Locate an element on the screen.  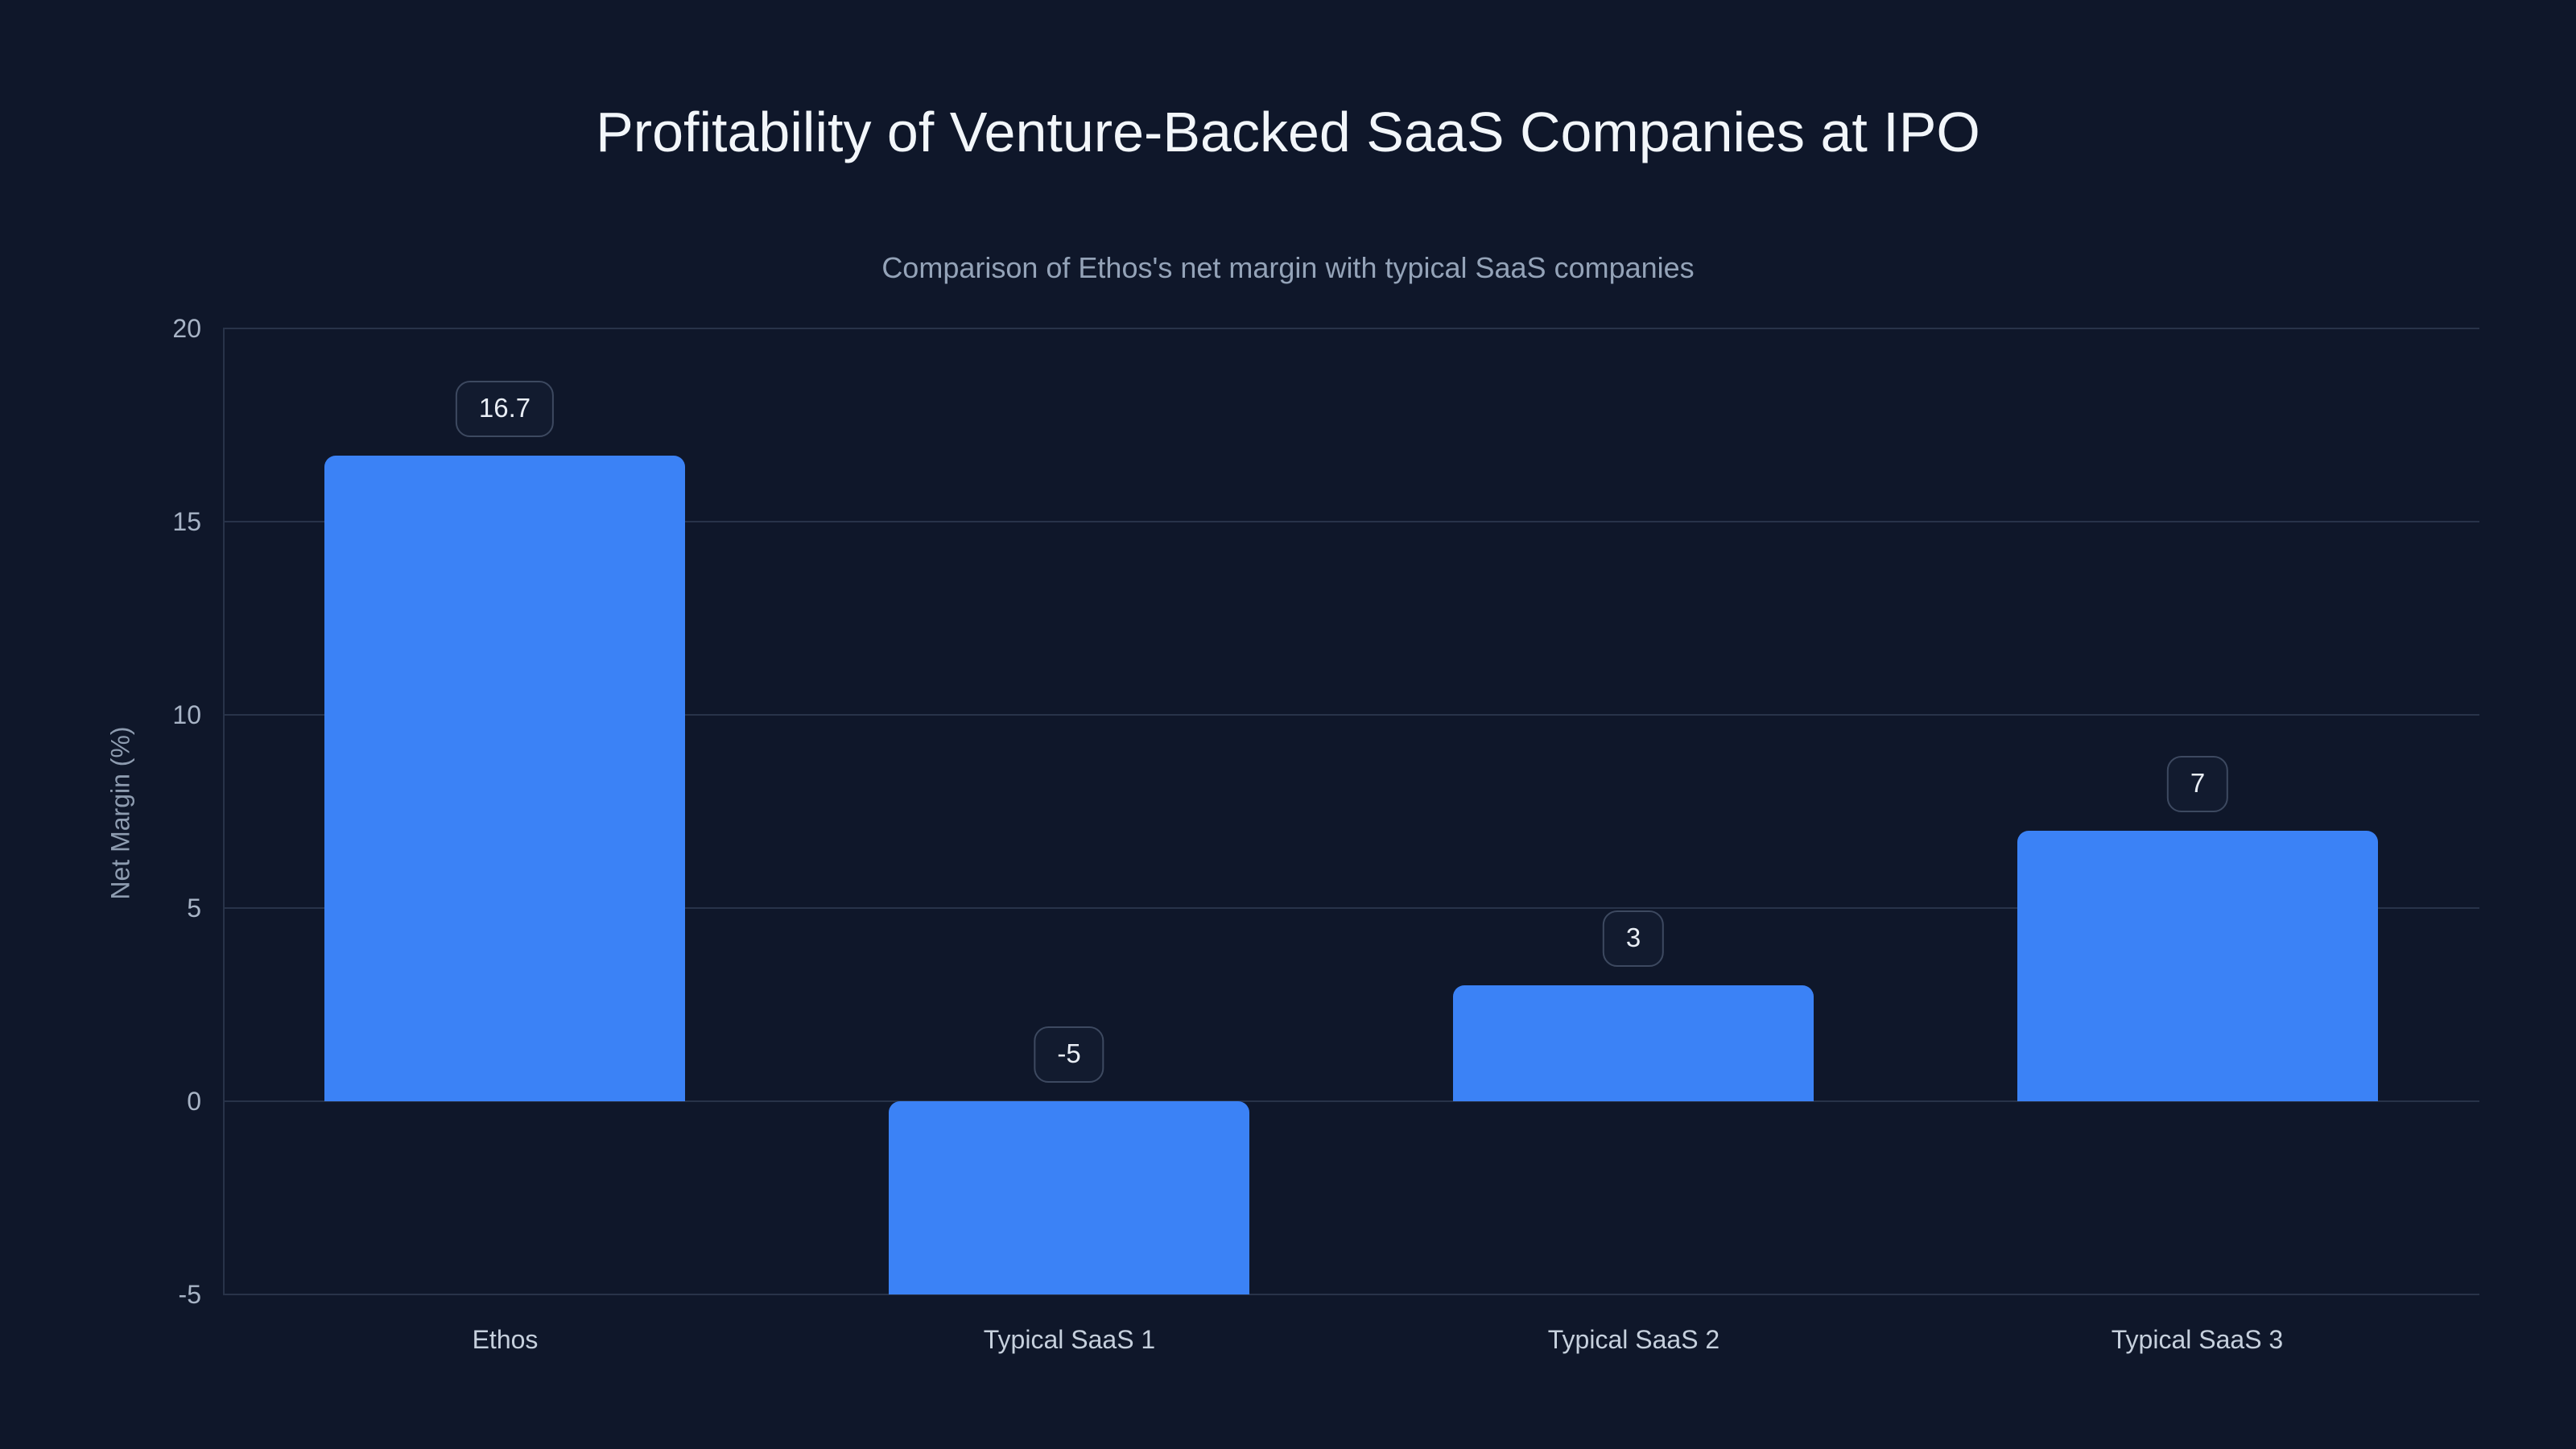
y-tick-label-20: 20 is located at coordinates (186, 328).